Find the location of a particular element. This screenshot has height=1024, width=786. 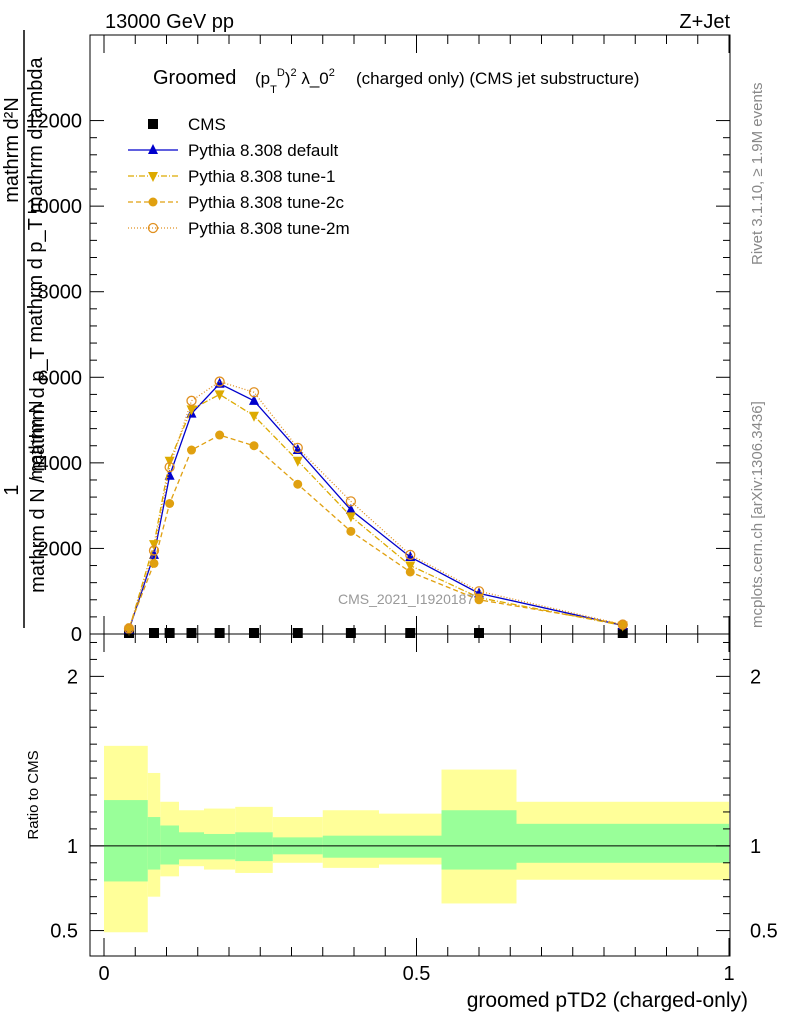

ratio-bands is located at coordinates (416, 839).